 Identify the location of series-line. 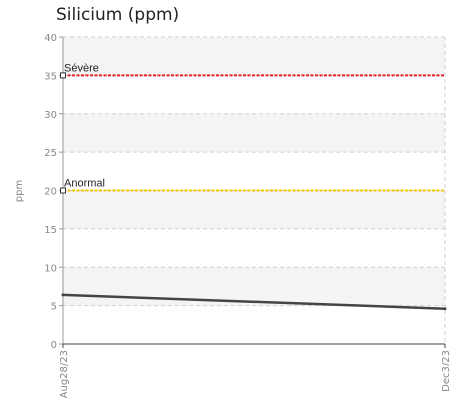
(254, 301).